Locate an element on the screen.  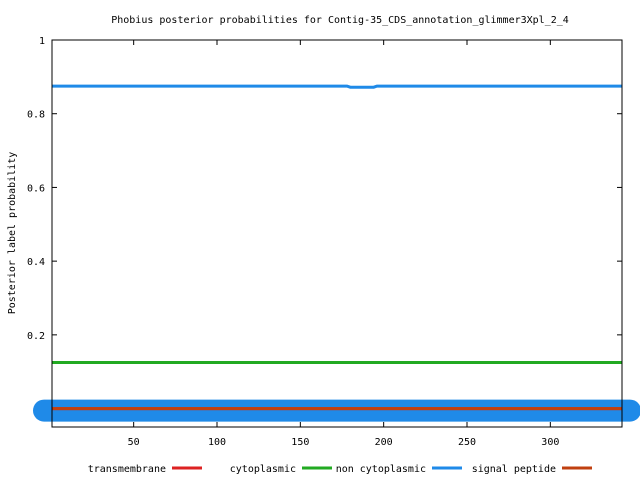
x-tick-label: 50 is located at coordinates (134, 442).